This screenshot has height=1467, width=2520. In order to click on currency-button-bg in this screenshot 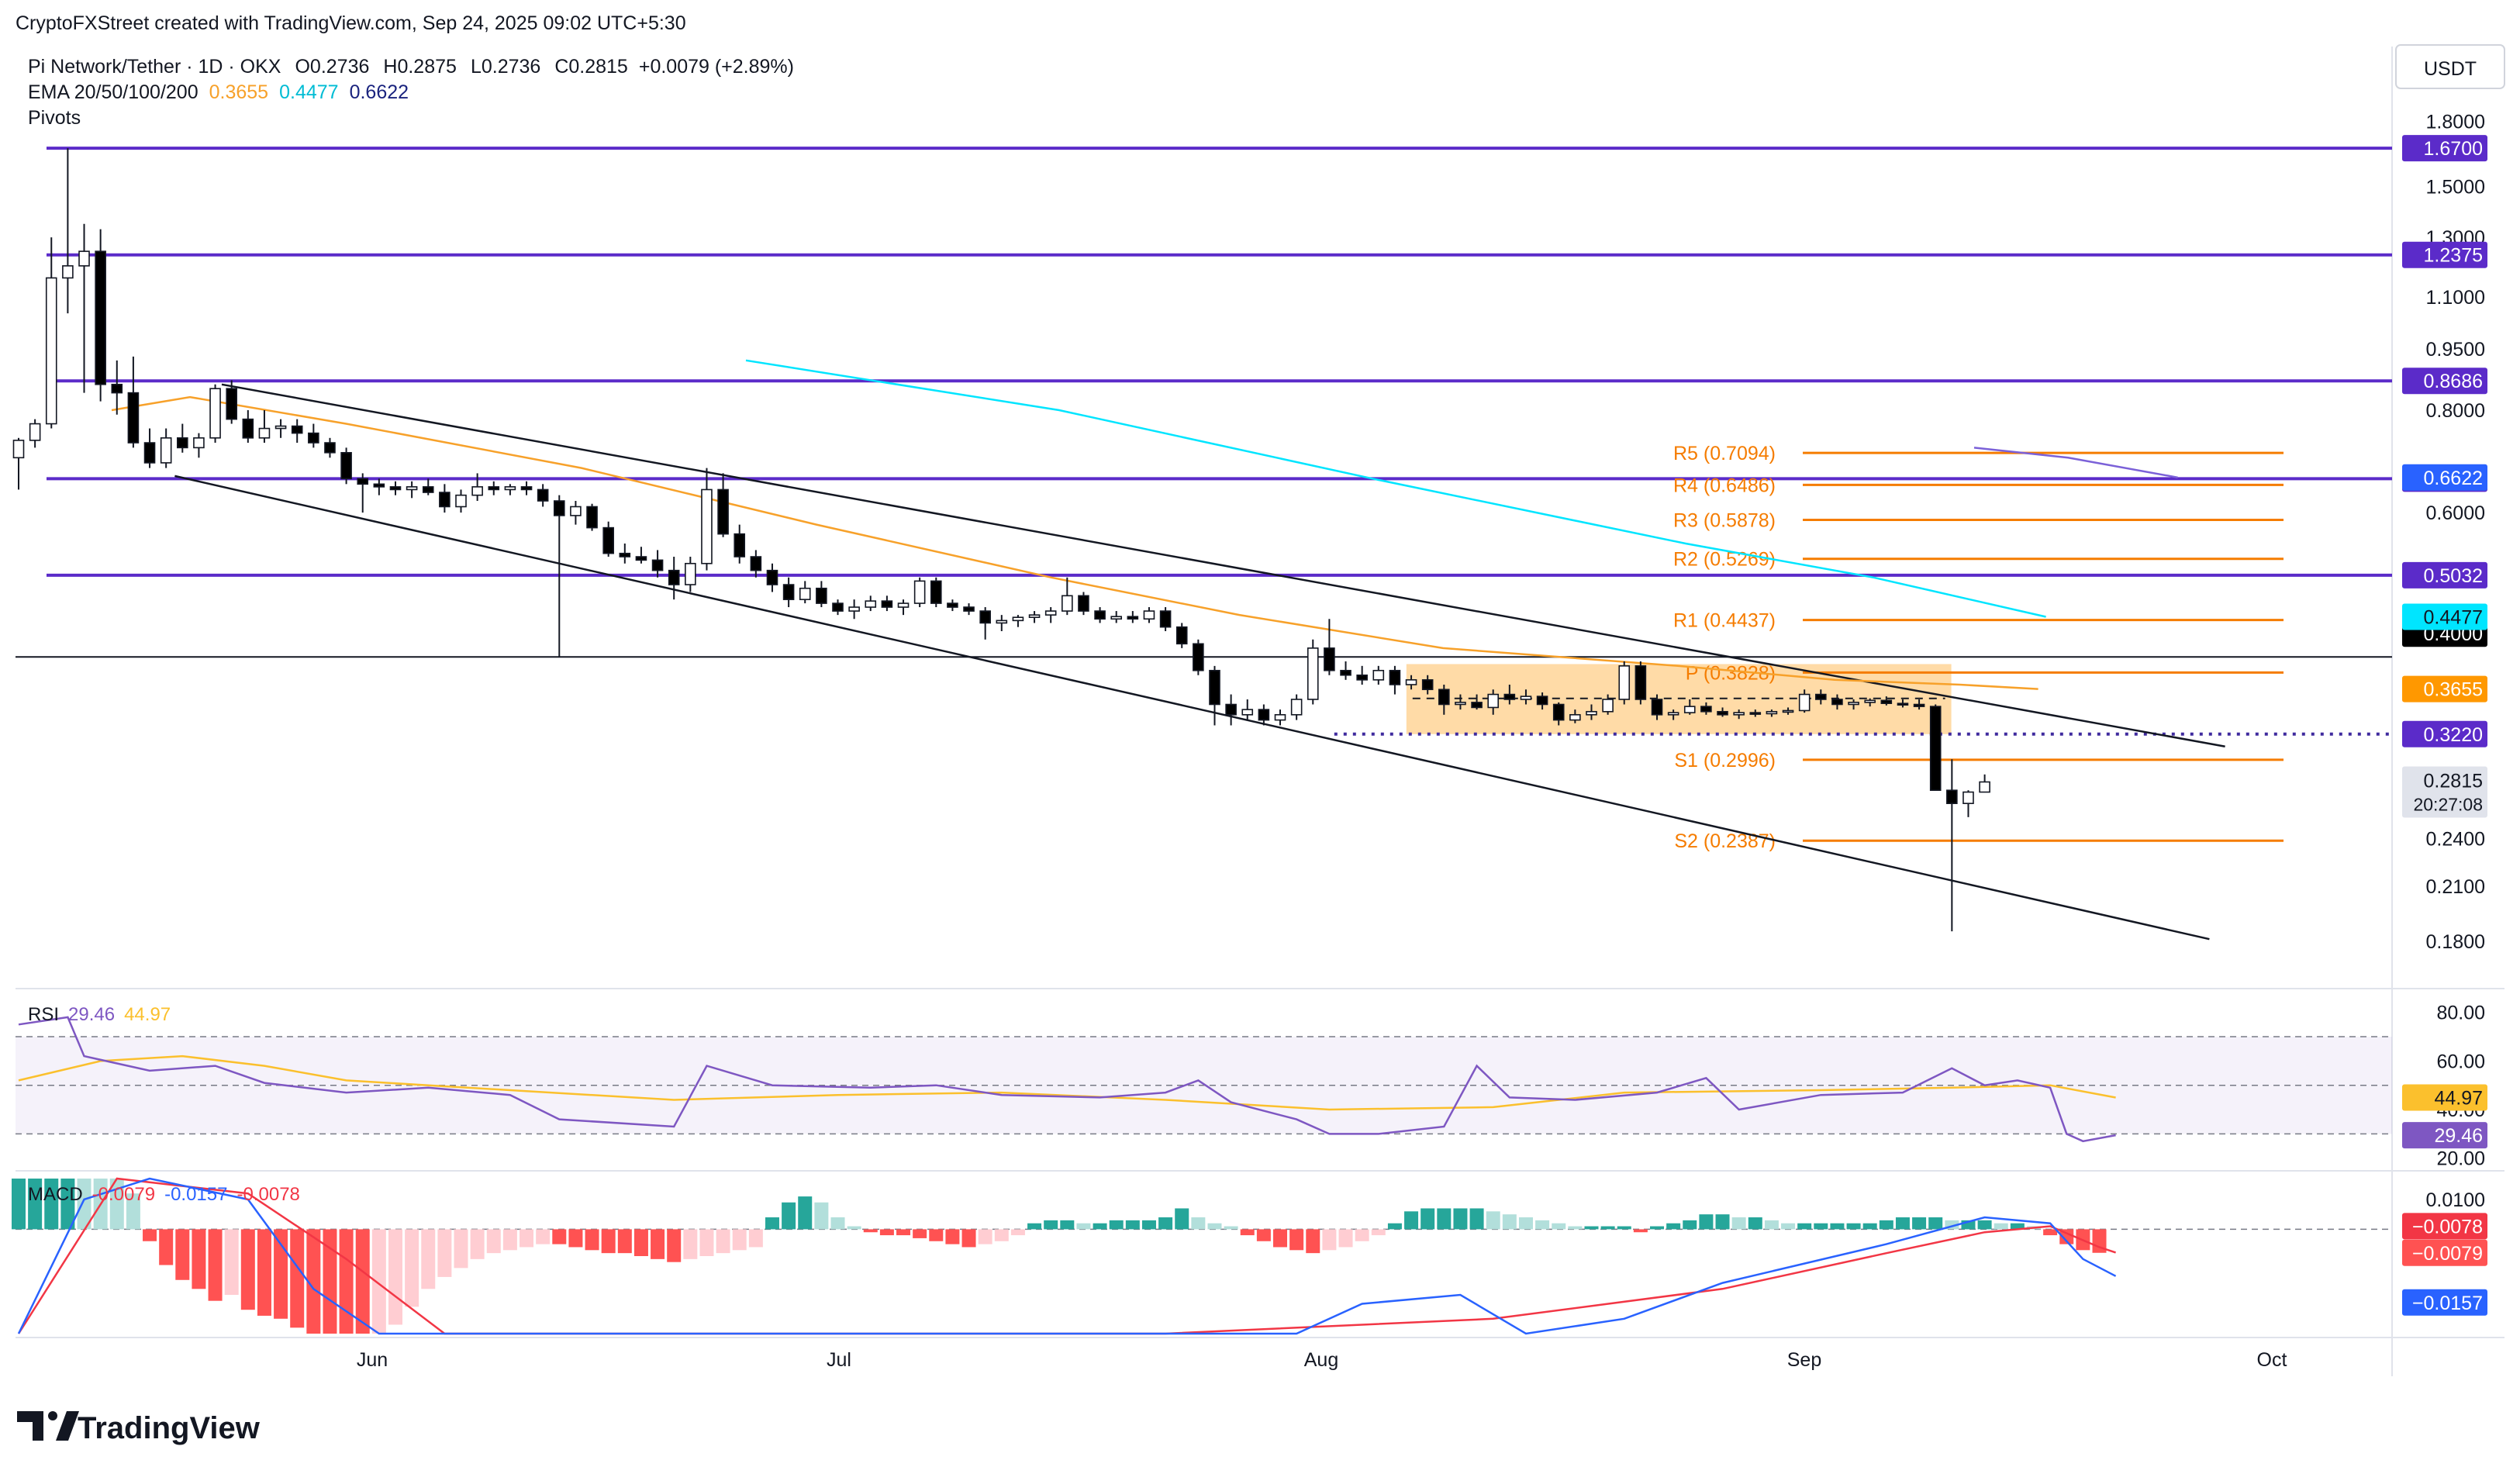, I will do `click(2450, 66)`.